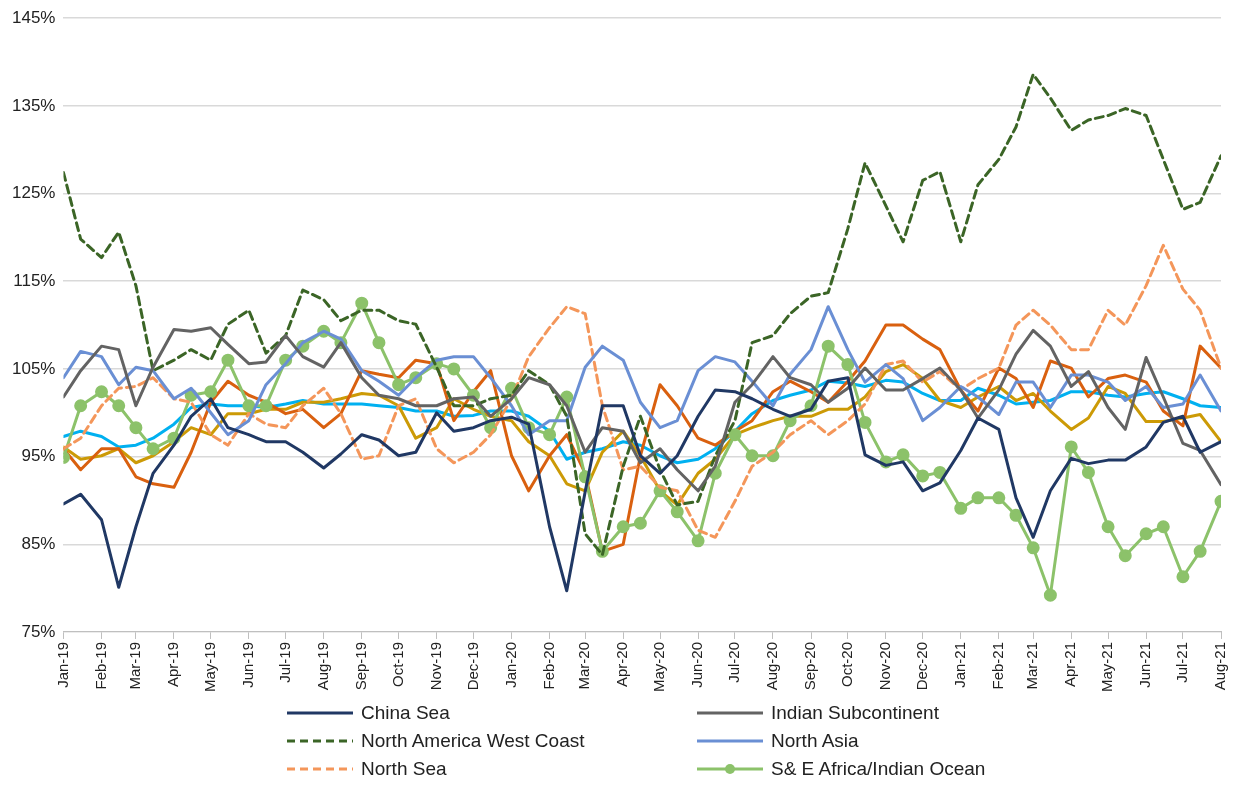 The width and height of the screenshot is (1243, 795). Describe the element at coordinates (1182, 662) in the screenshot. I see `x-tick-label: Jul-21` at that location.